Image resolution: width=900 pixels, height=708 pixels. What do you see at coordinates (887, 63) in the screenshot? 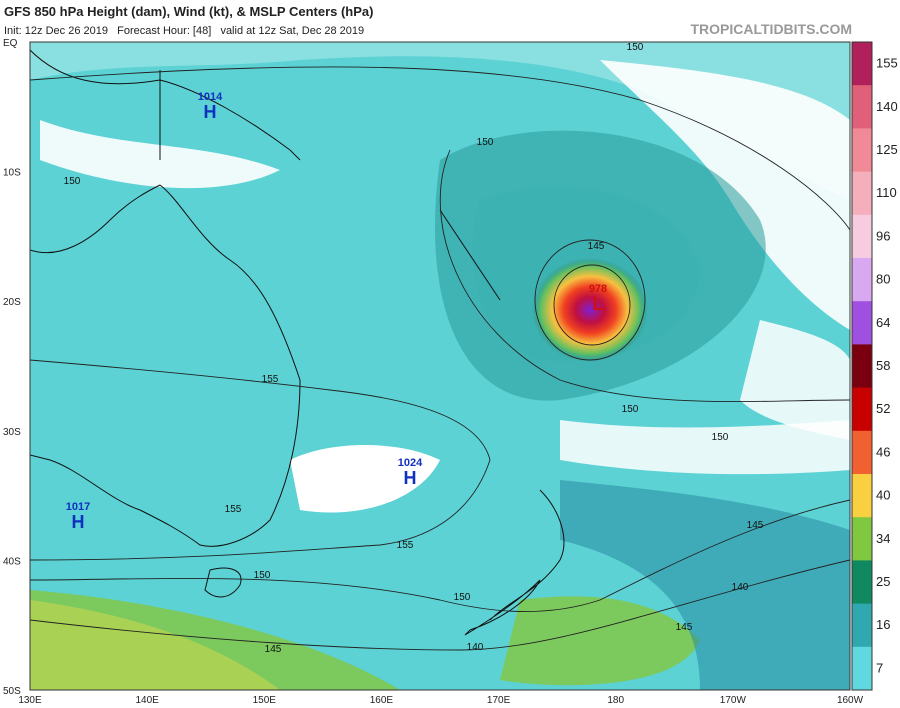
I see `colorbar-label: 155` at bounding box center [887, 63].